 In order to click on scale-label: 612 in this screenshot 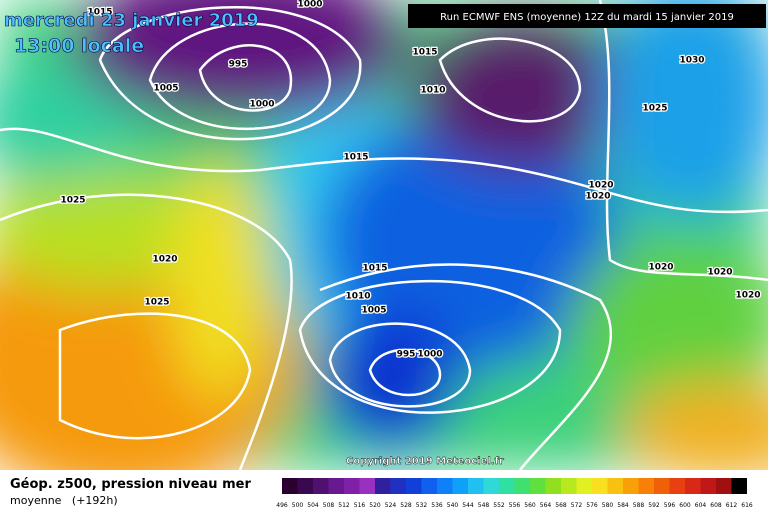, I will do `click(732, 505)`.